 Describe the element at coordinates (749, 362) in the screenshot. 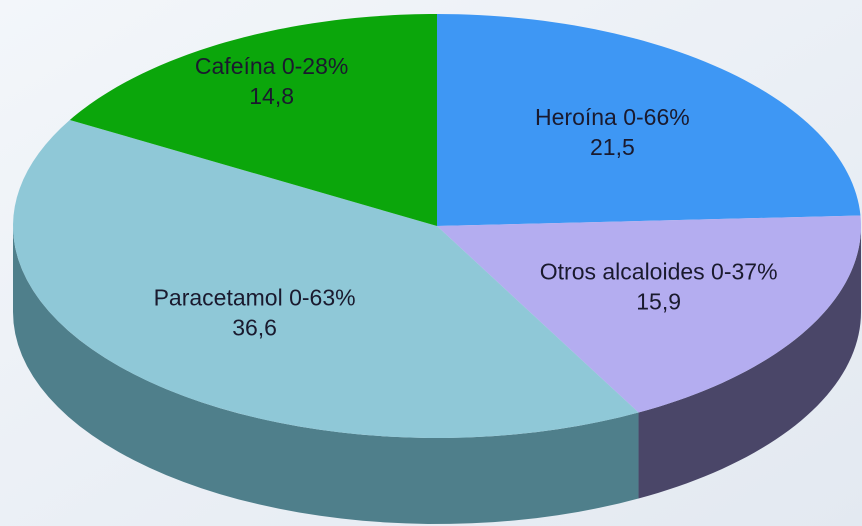

I see `pie-side` at that location.